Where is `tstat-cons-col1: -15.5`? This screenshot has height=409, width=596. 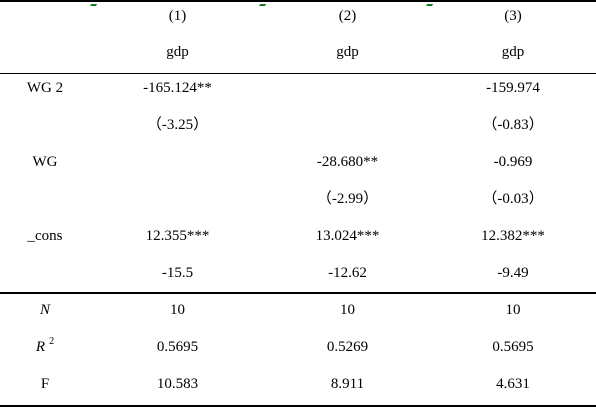
tstat-cons-col1: -15.5 is located at coordinates (177, 273).